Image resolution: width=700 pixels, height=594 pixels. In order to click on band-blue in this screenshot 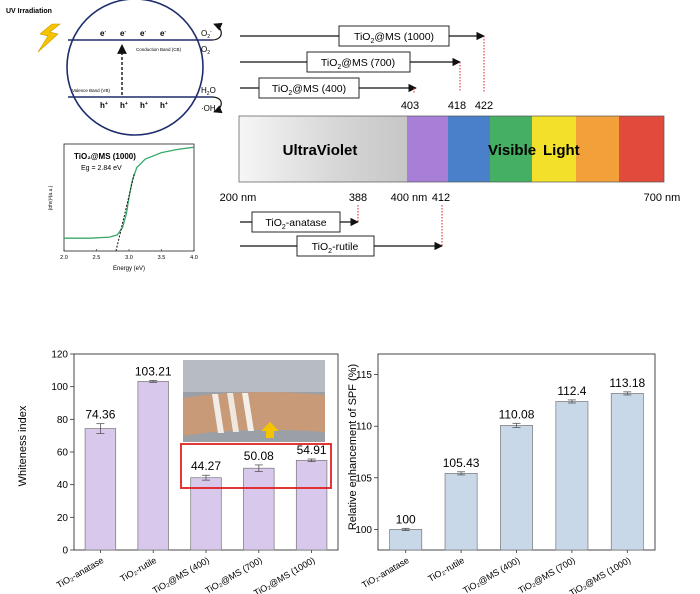, I will do `click(469, 149)`.